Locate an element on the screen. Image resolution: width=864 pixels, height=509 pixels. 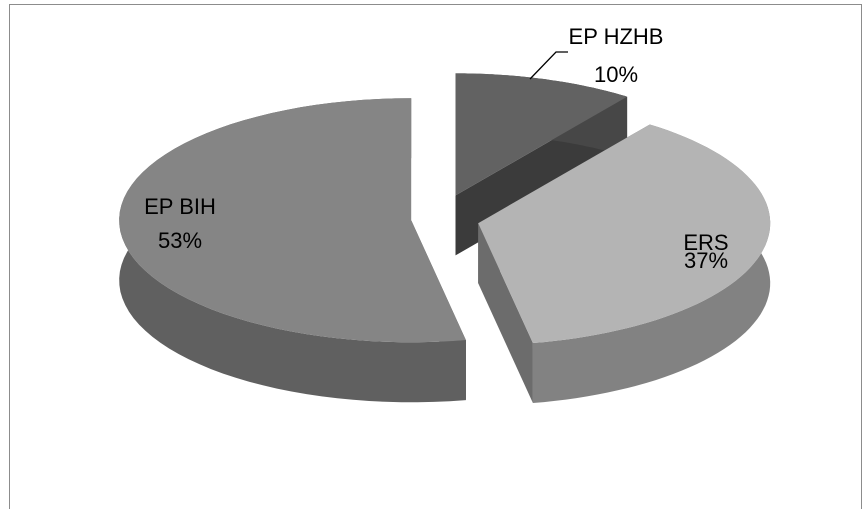
slice-side is located at coordinates (505, 313).